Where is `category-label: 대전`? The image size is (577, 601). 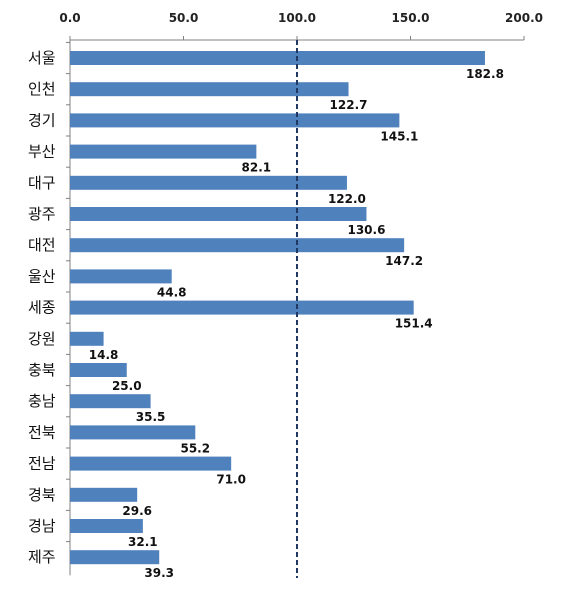
category-label: 대전 is located at coordinates (42, 245).